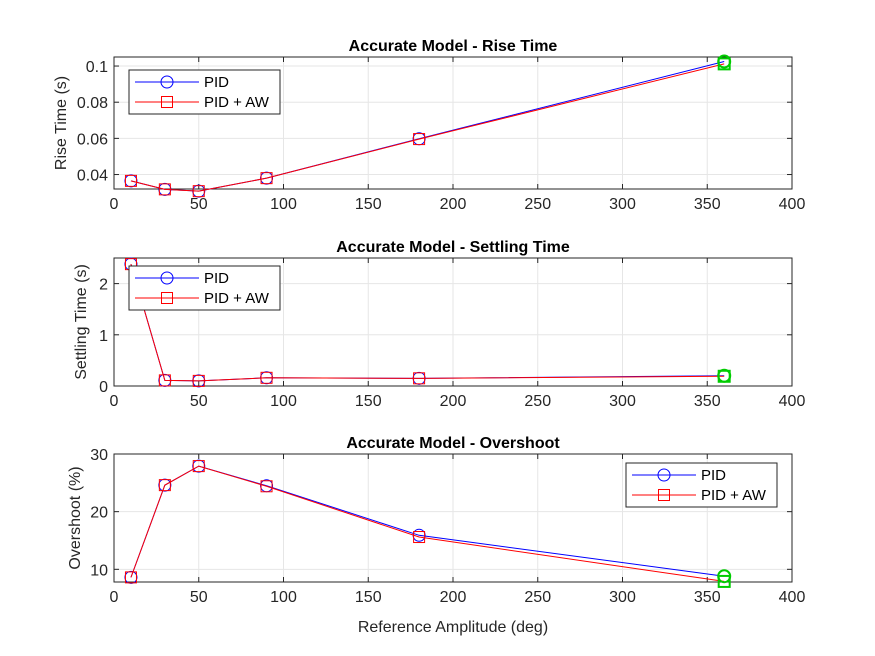 The height and width of the screenshot is (656, 875). I want to click on y-axis-label: Settling Time (s), so click(81, 322).